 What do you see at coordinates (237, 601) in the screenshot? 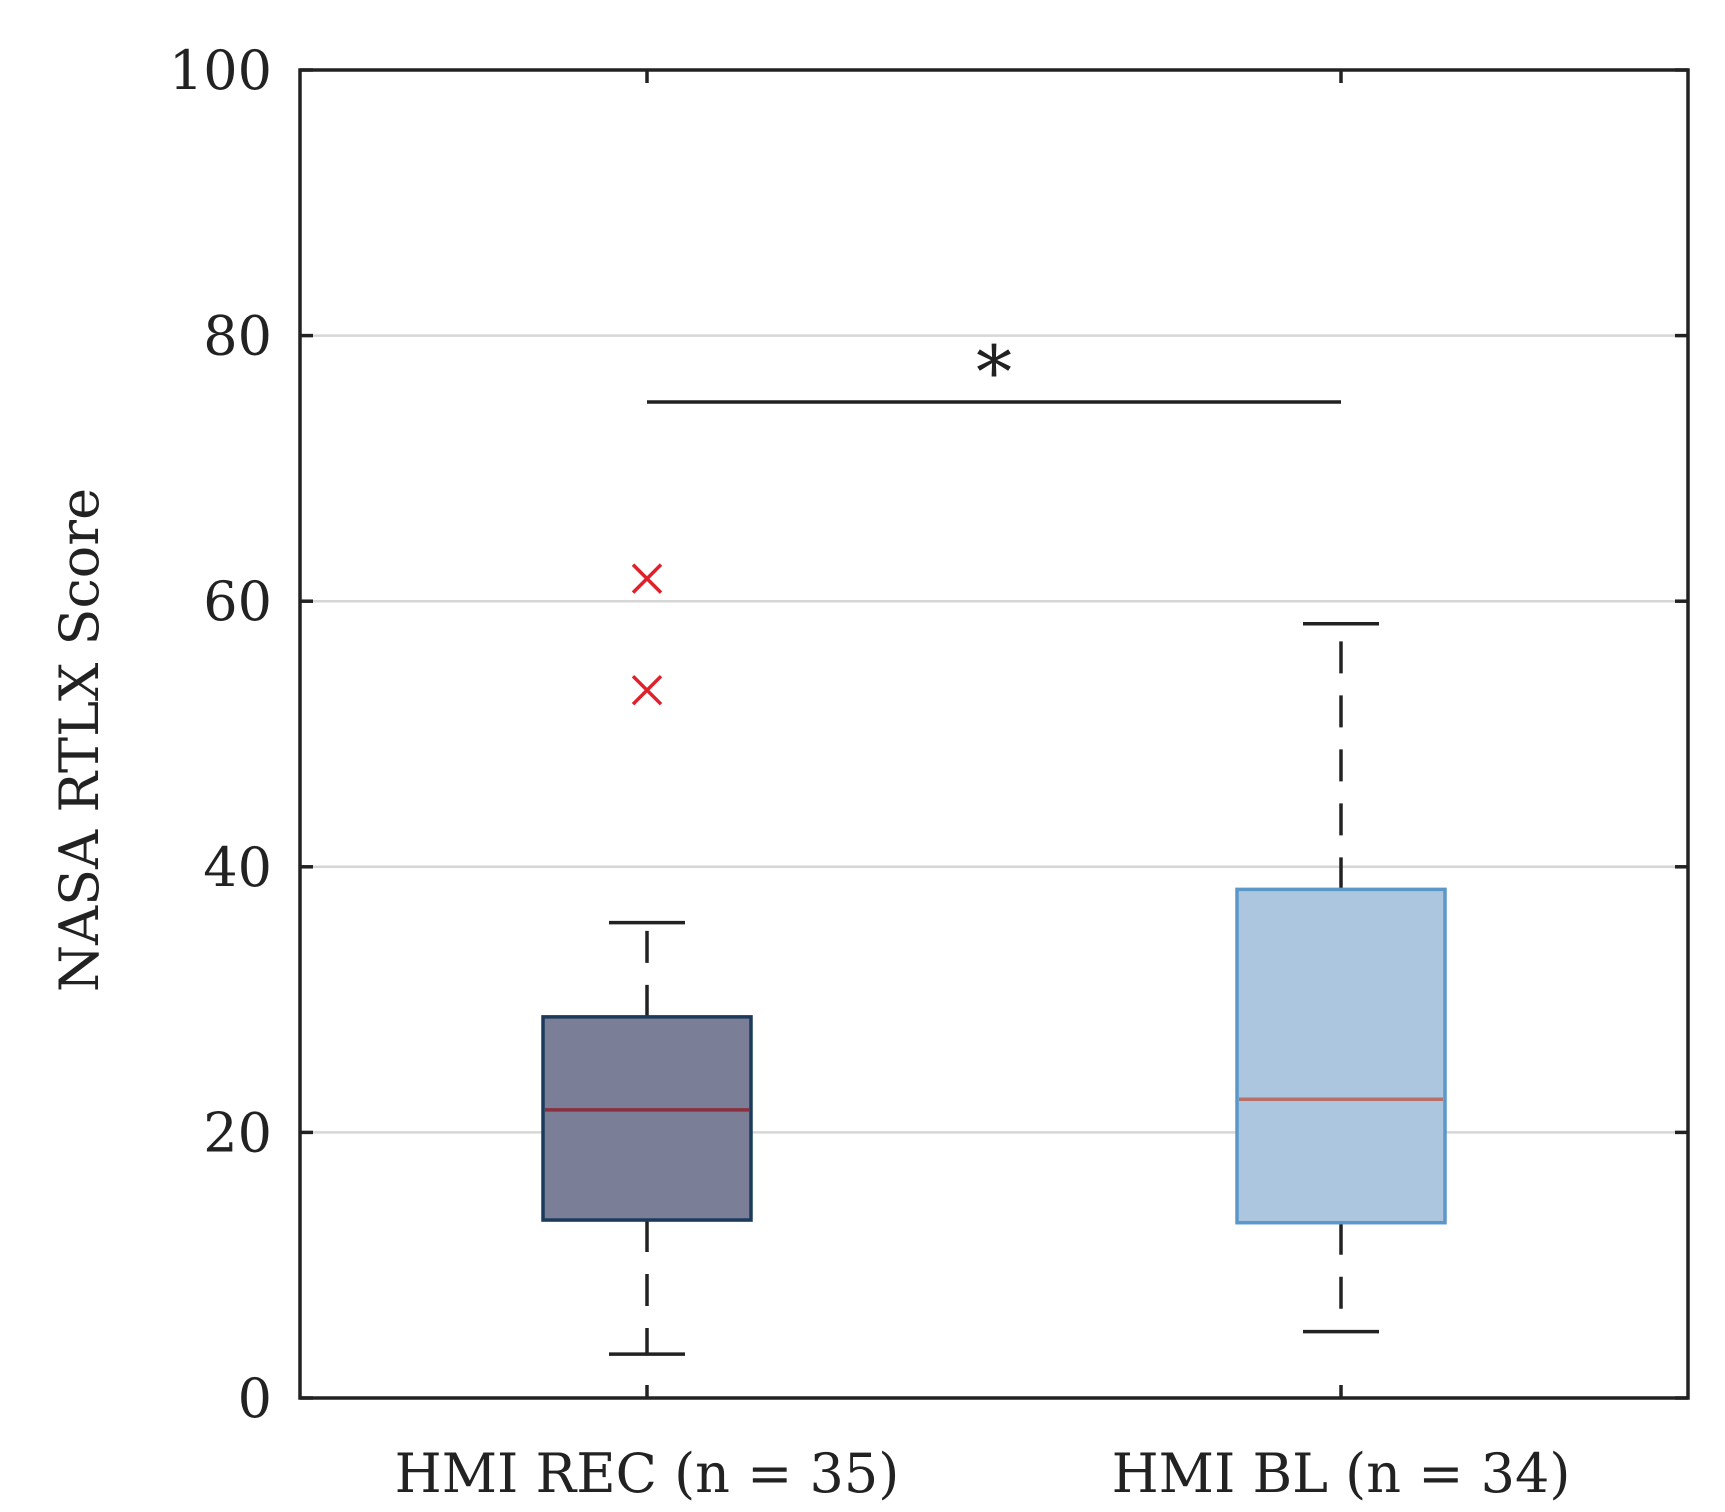
I see `y-tick-label-60: 60` at bounding box center [237, 601].